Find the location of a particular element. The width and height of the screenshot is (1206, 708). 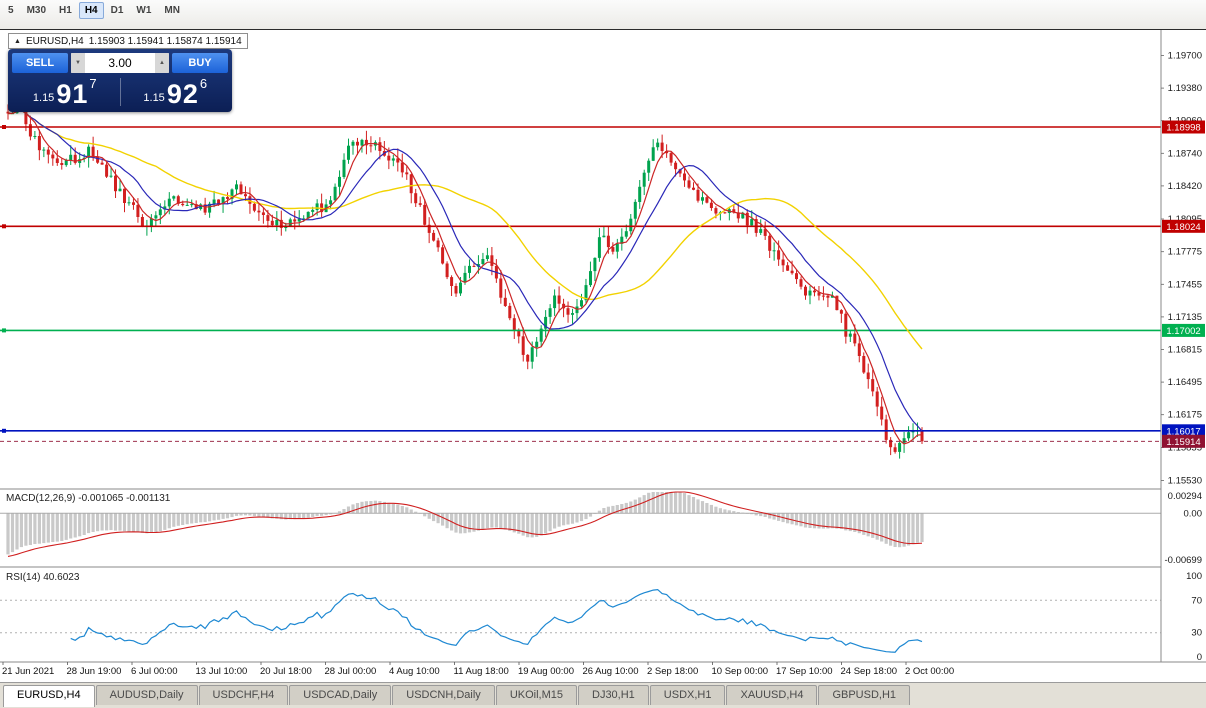

svg-text: 6 Jul 00:00 is located at coordinates (154, 671).